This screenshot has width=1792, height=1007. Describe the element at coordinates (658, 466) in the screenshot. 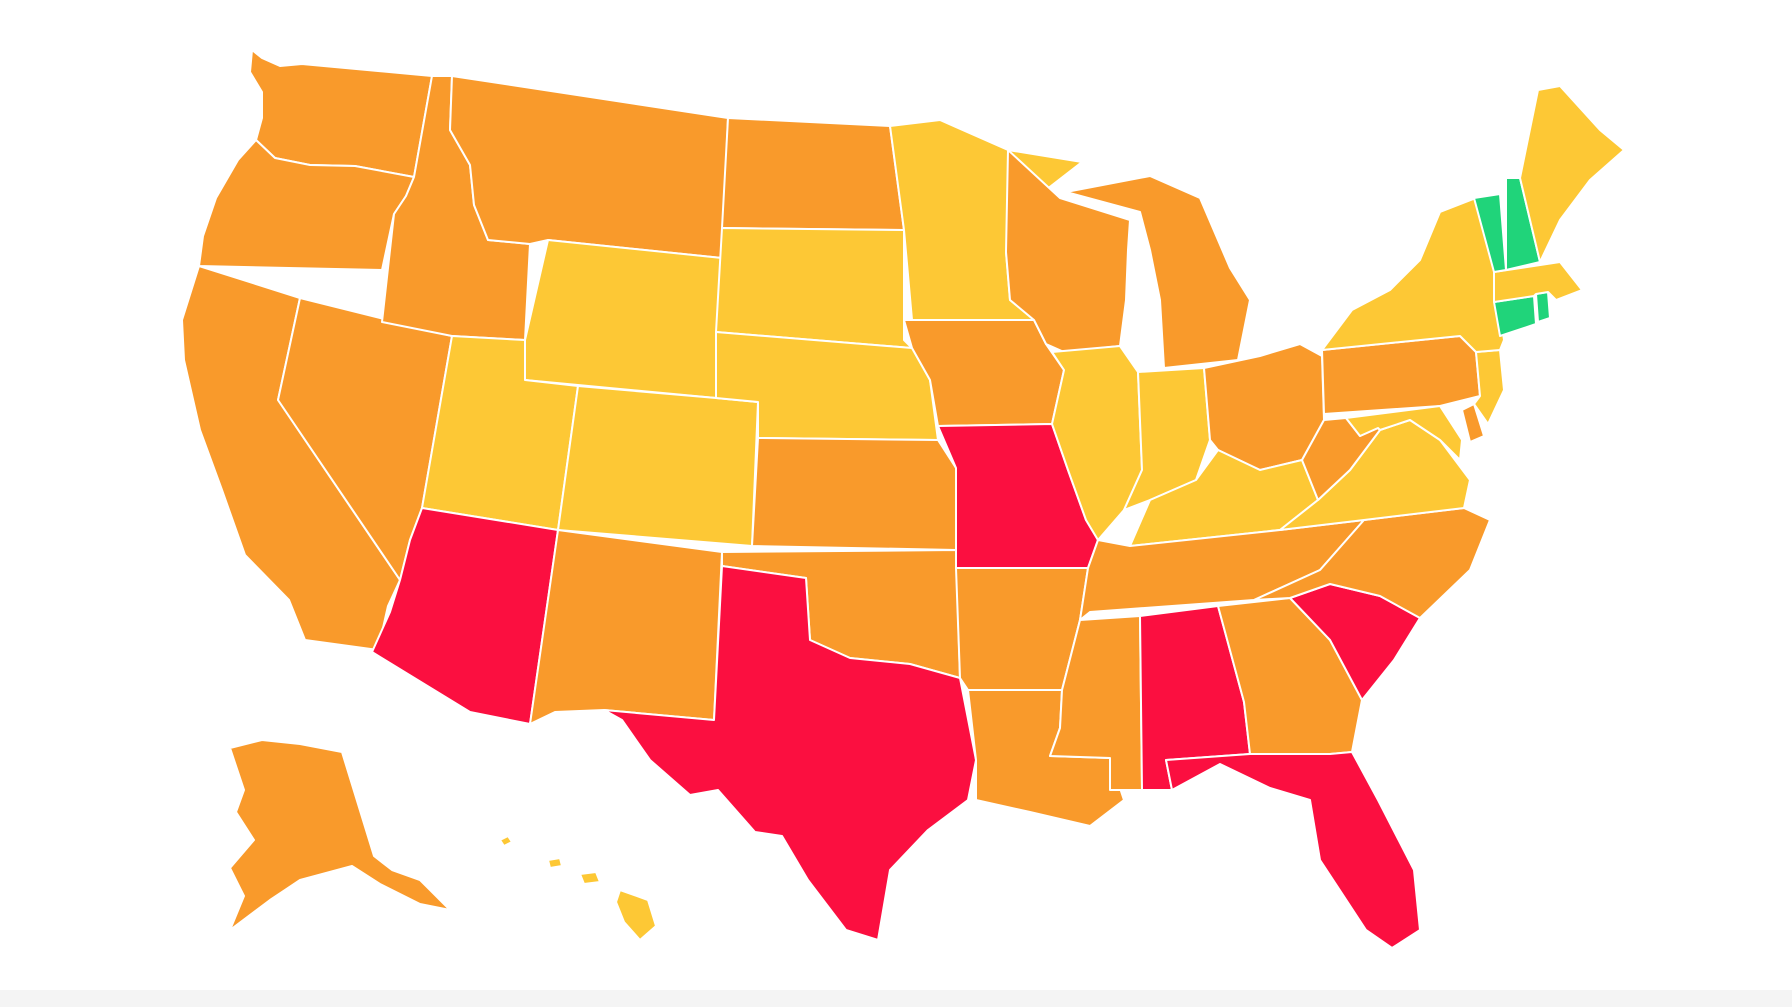

I see `state-CO` at that location.